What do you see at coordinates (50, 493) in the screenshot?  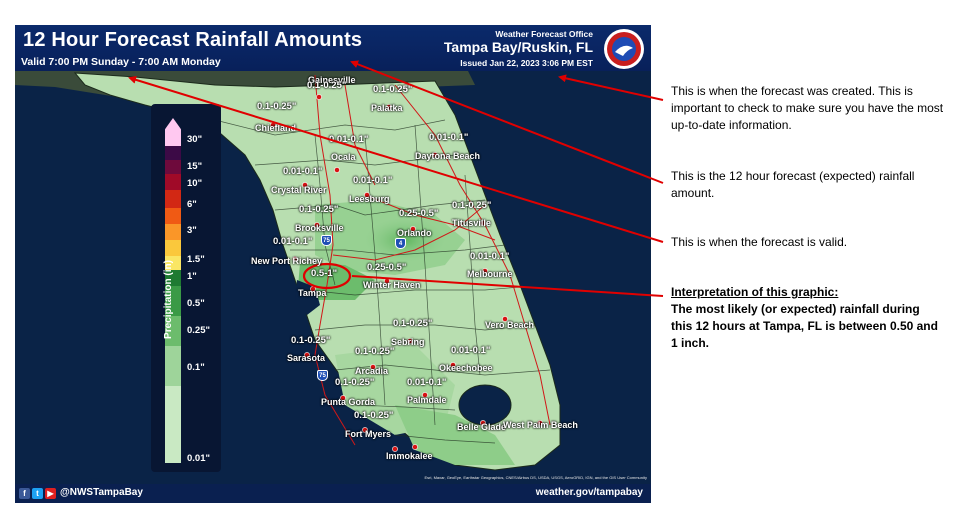 I see `youtube-icon: ▶` at bounding box center [50, 493].